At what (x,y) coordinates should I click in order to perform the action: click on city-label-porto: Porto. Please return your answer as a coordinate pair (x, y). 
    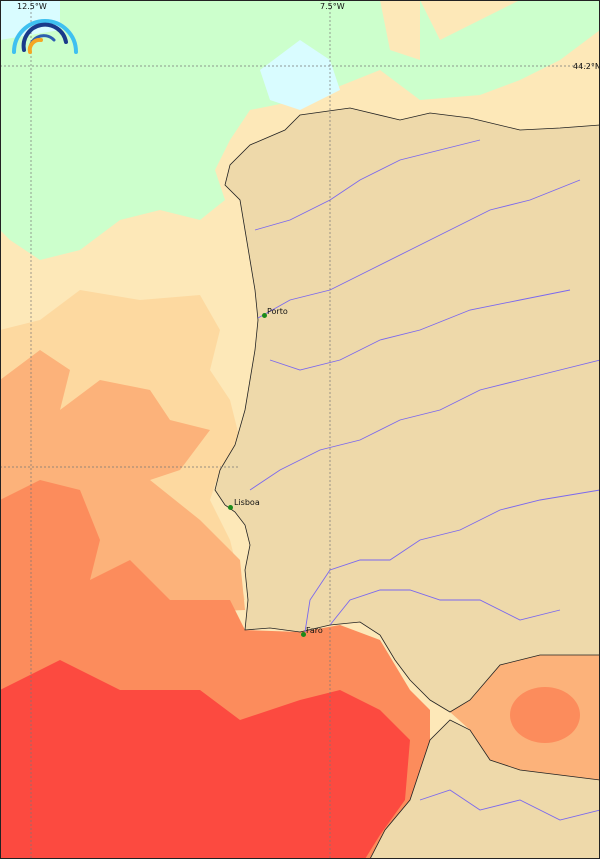
    Looking at the image, I should click on (277, 311).